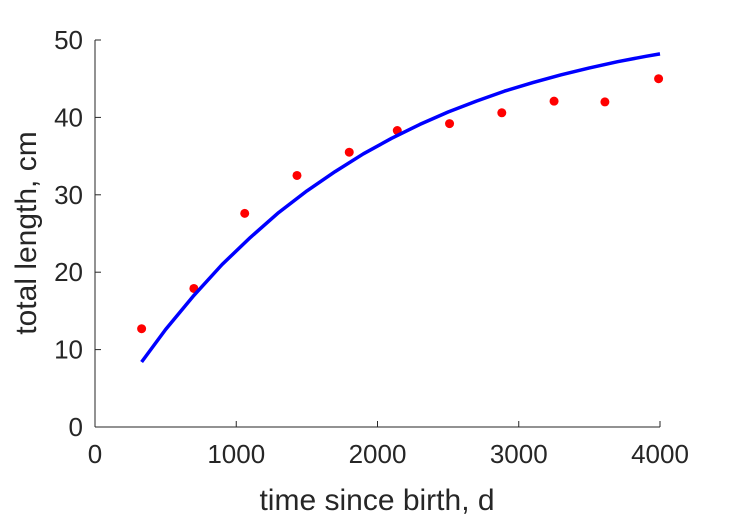 The width and height of the screenshot is (729, 521). What do you see at coordinates (519, 454) in the screenshot?
I see `x-tick-label: 3000` at bounding box center [519, 454].